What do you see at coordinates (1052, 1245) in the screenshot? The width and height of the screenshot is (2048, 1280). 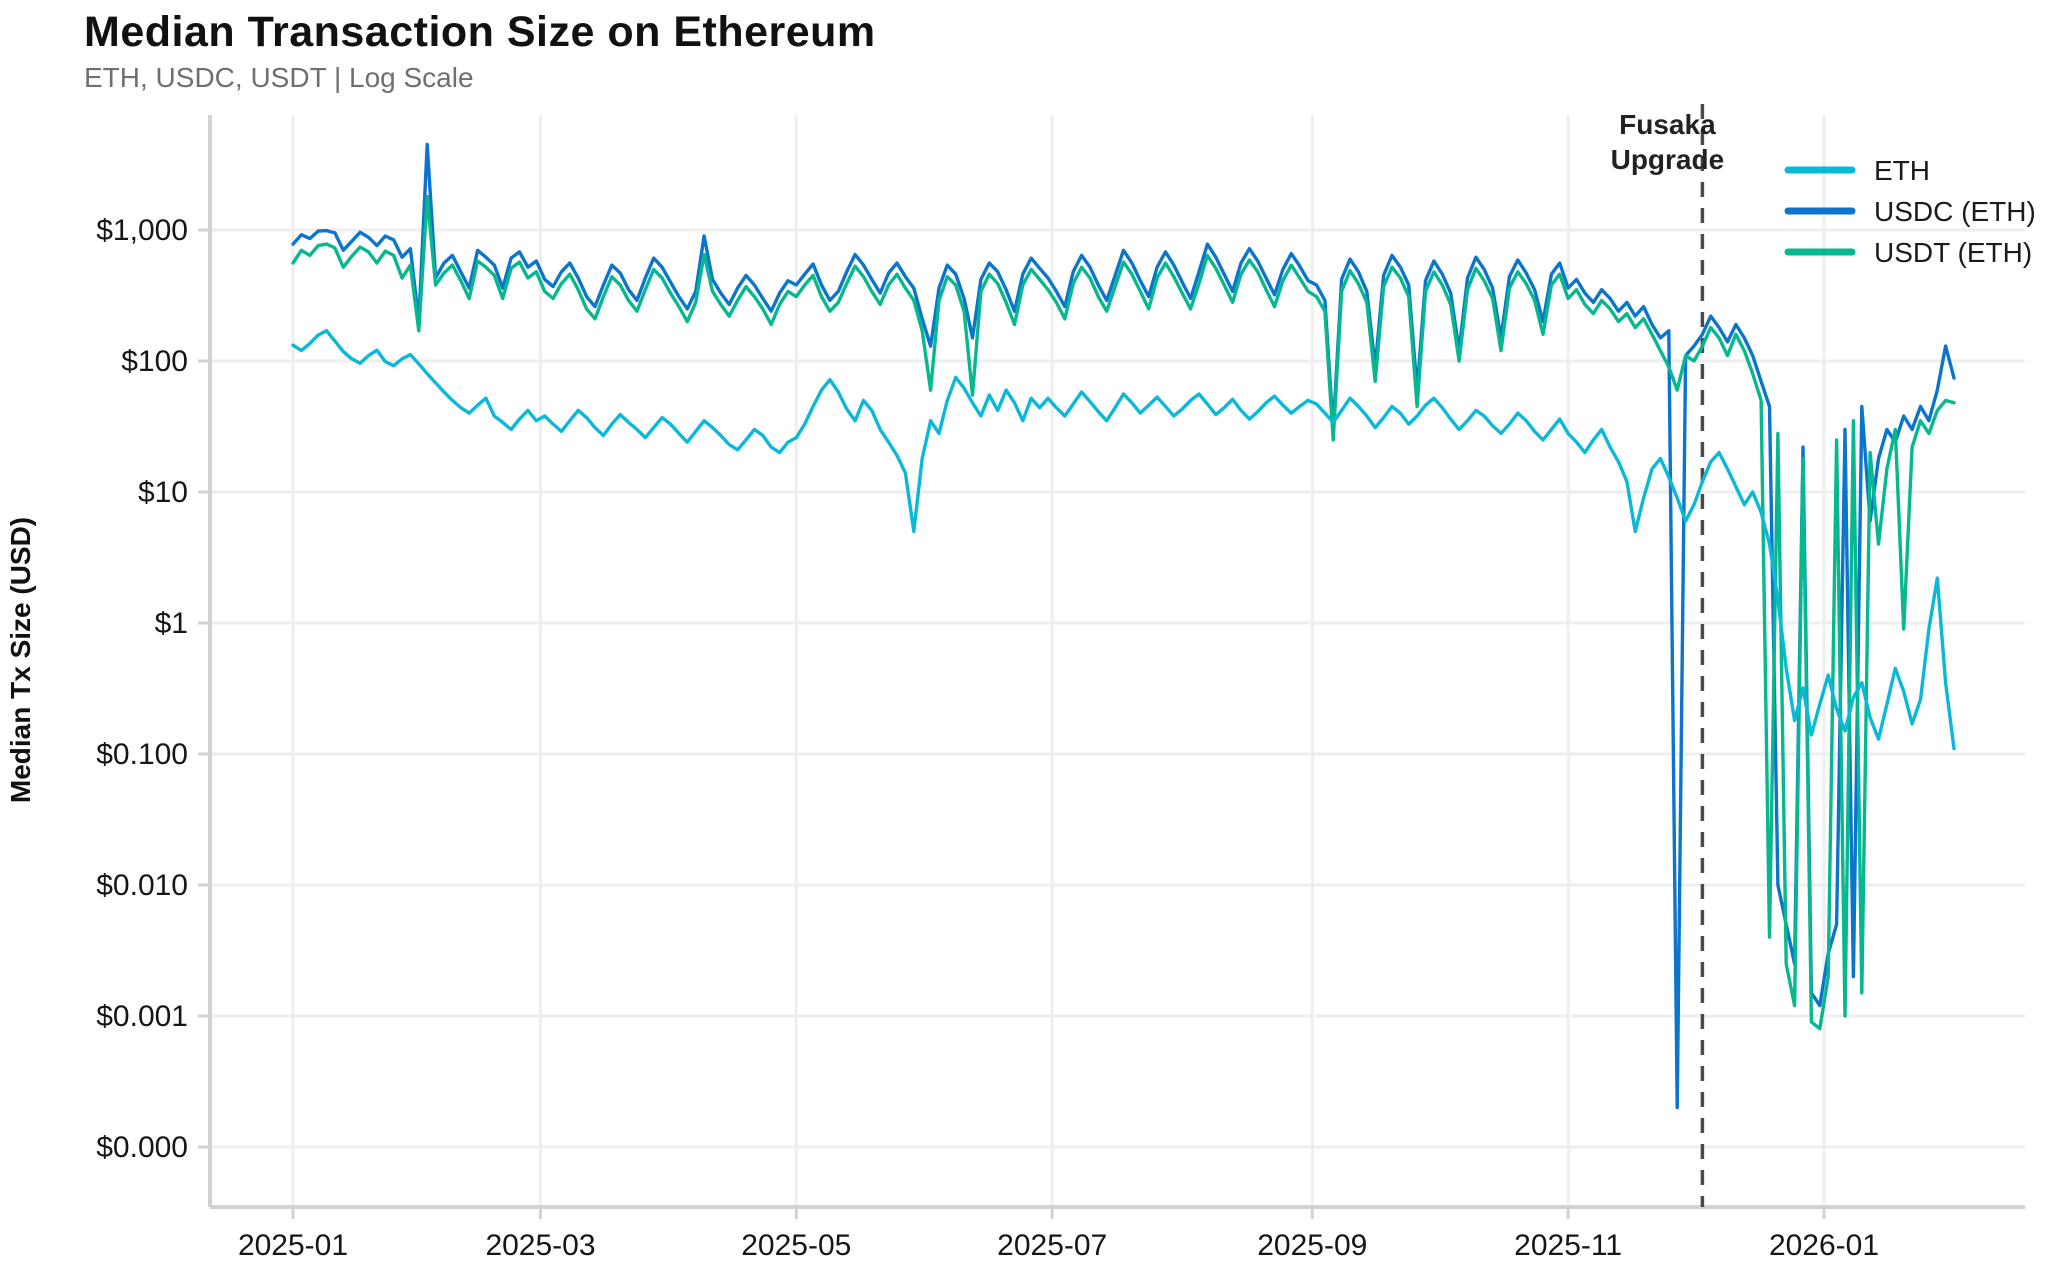 I see `x-tick-label: 2025-07` at bounding box center [1052, 1245].